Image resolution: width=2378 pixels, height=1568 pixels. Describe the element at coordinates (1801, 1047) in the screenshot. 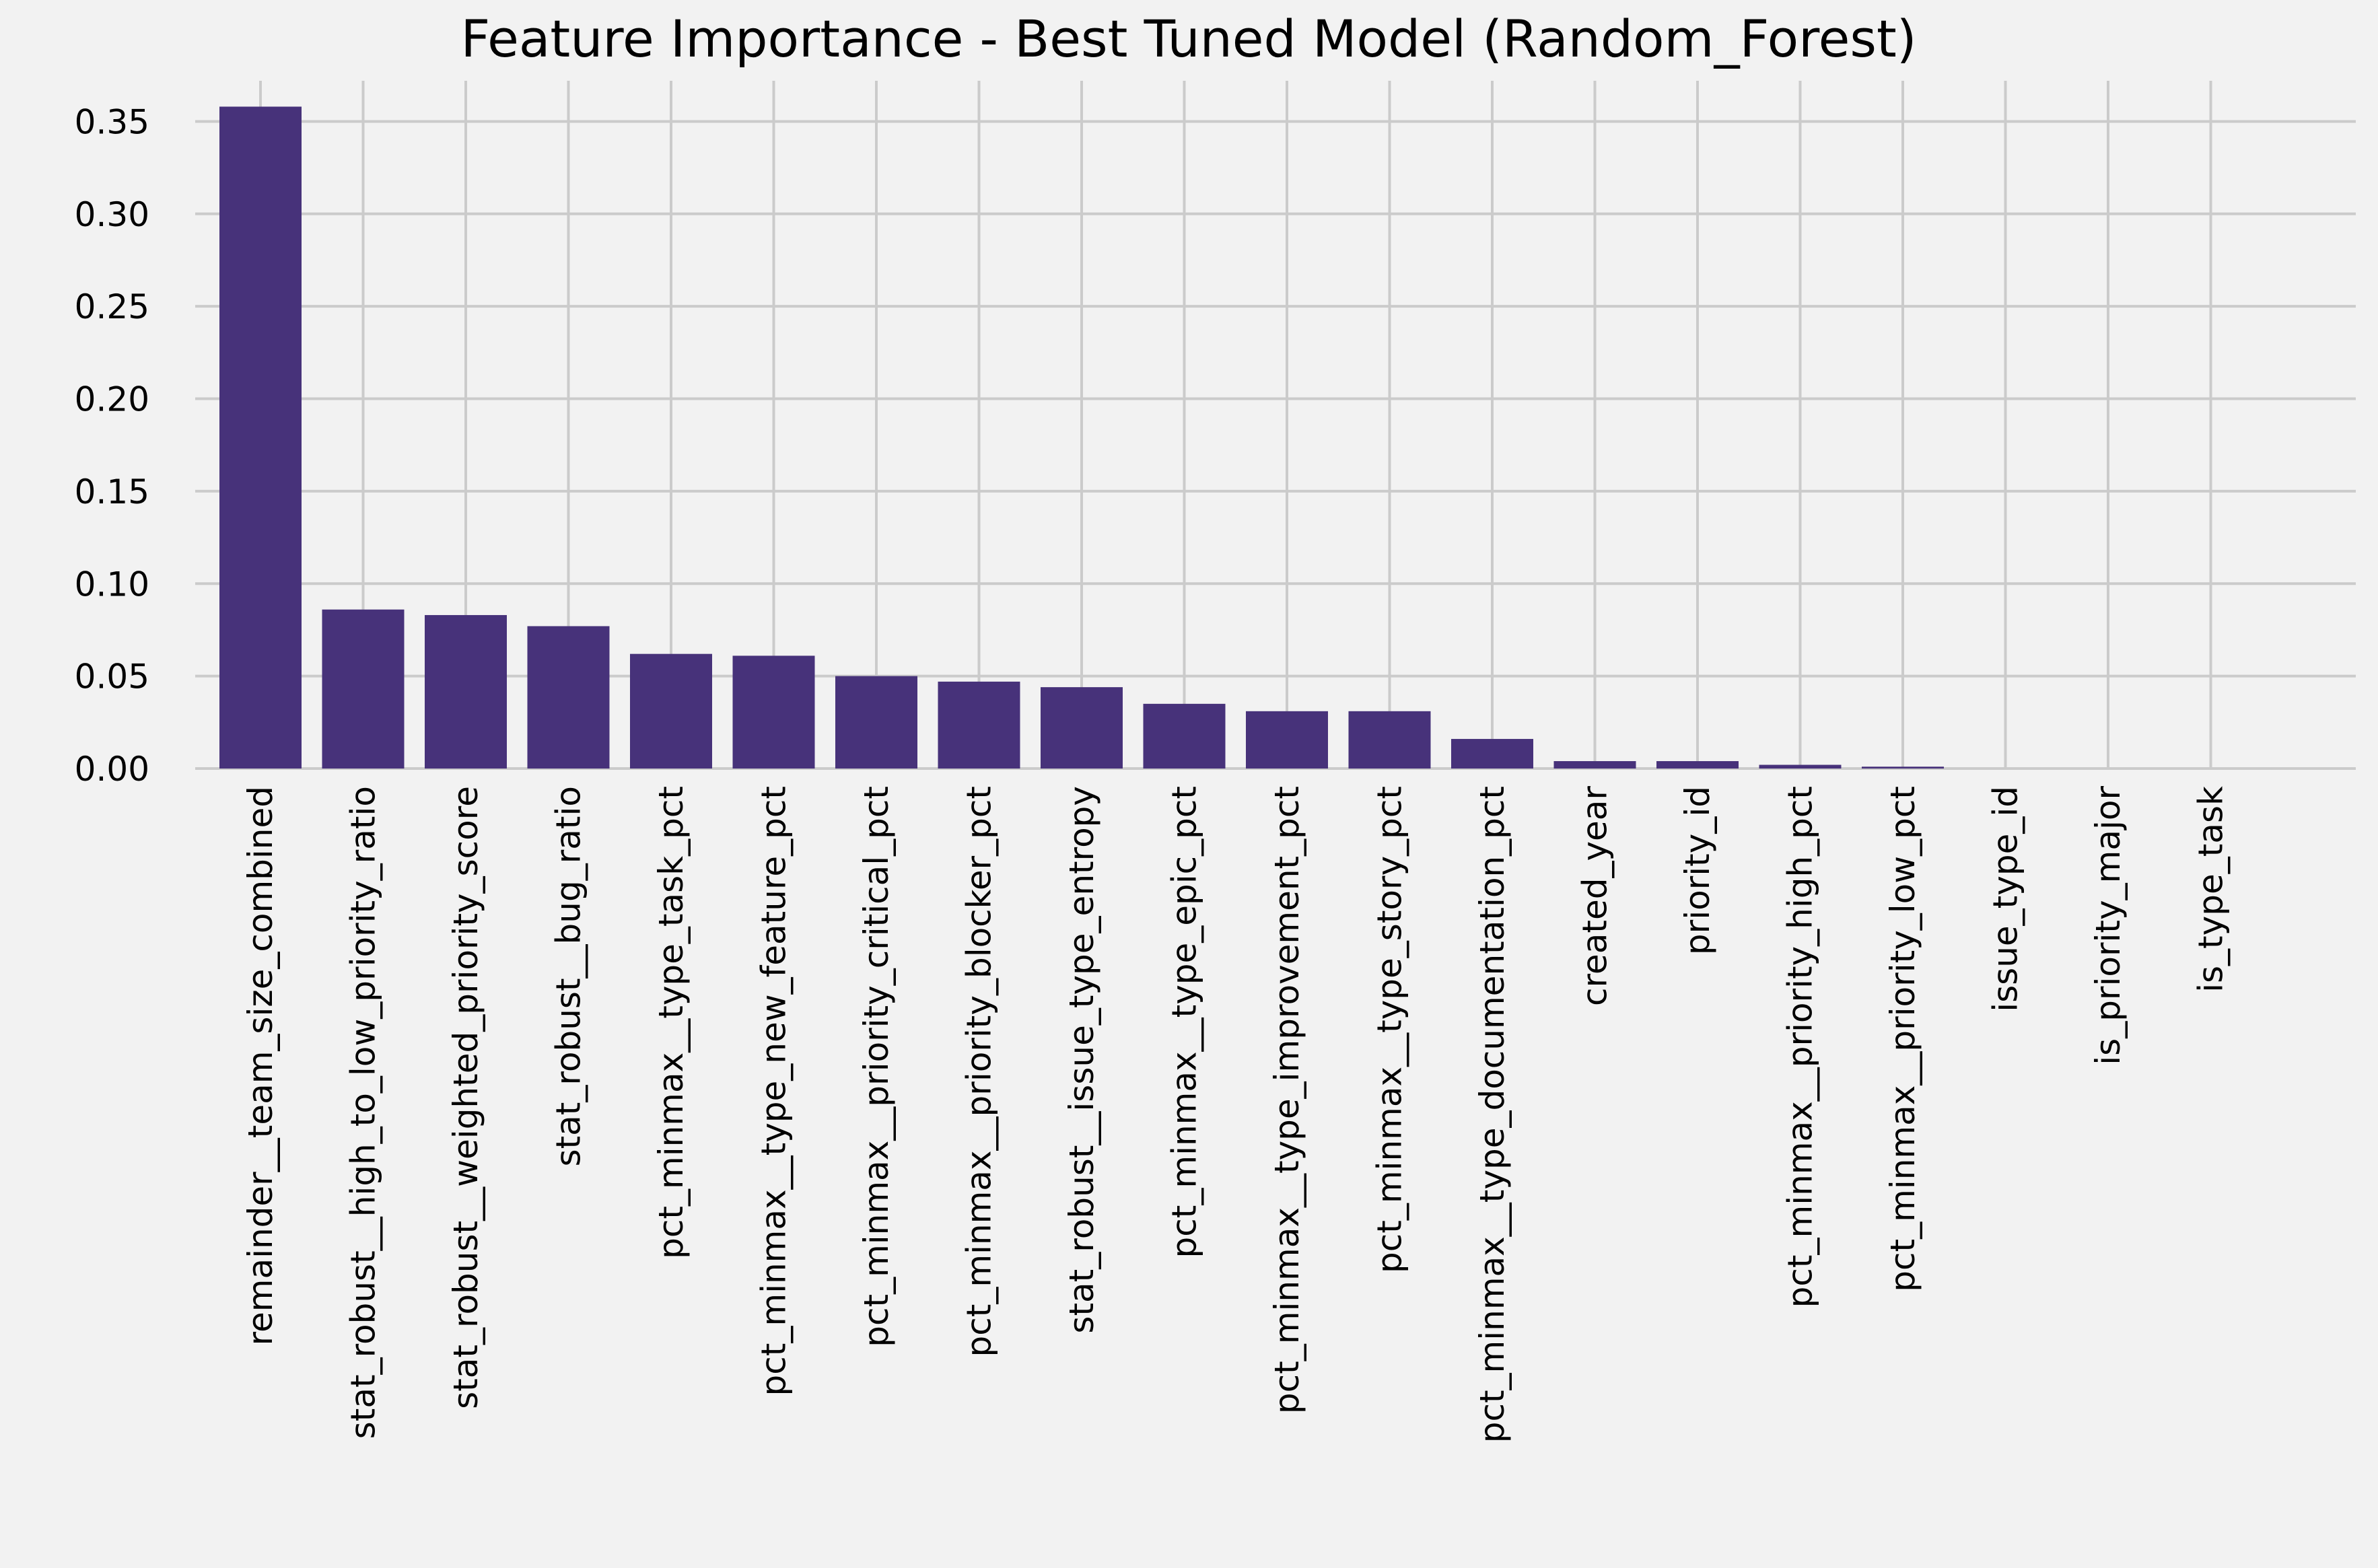

I see `x-tick-label: pct_minmax__priority_high_pct` at that location.